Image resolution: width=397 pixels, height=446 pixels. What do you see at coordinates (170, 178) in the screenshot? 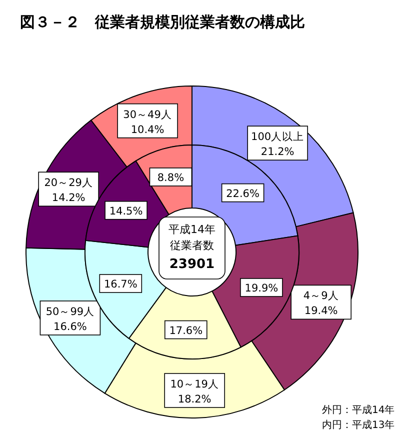
I see `data-label: 8.8%` at bounding box center [170, 178].